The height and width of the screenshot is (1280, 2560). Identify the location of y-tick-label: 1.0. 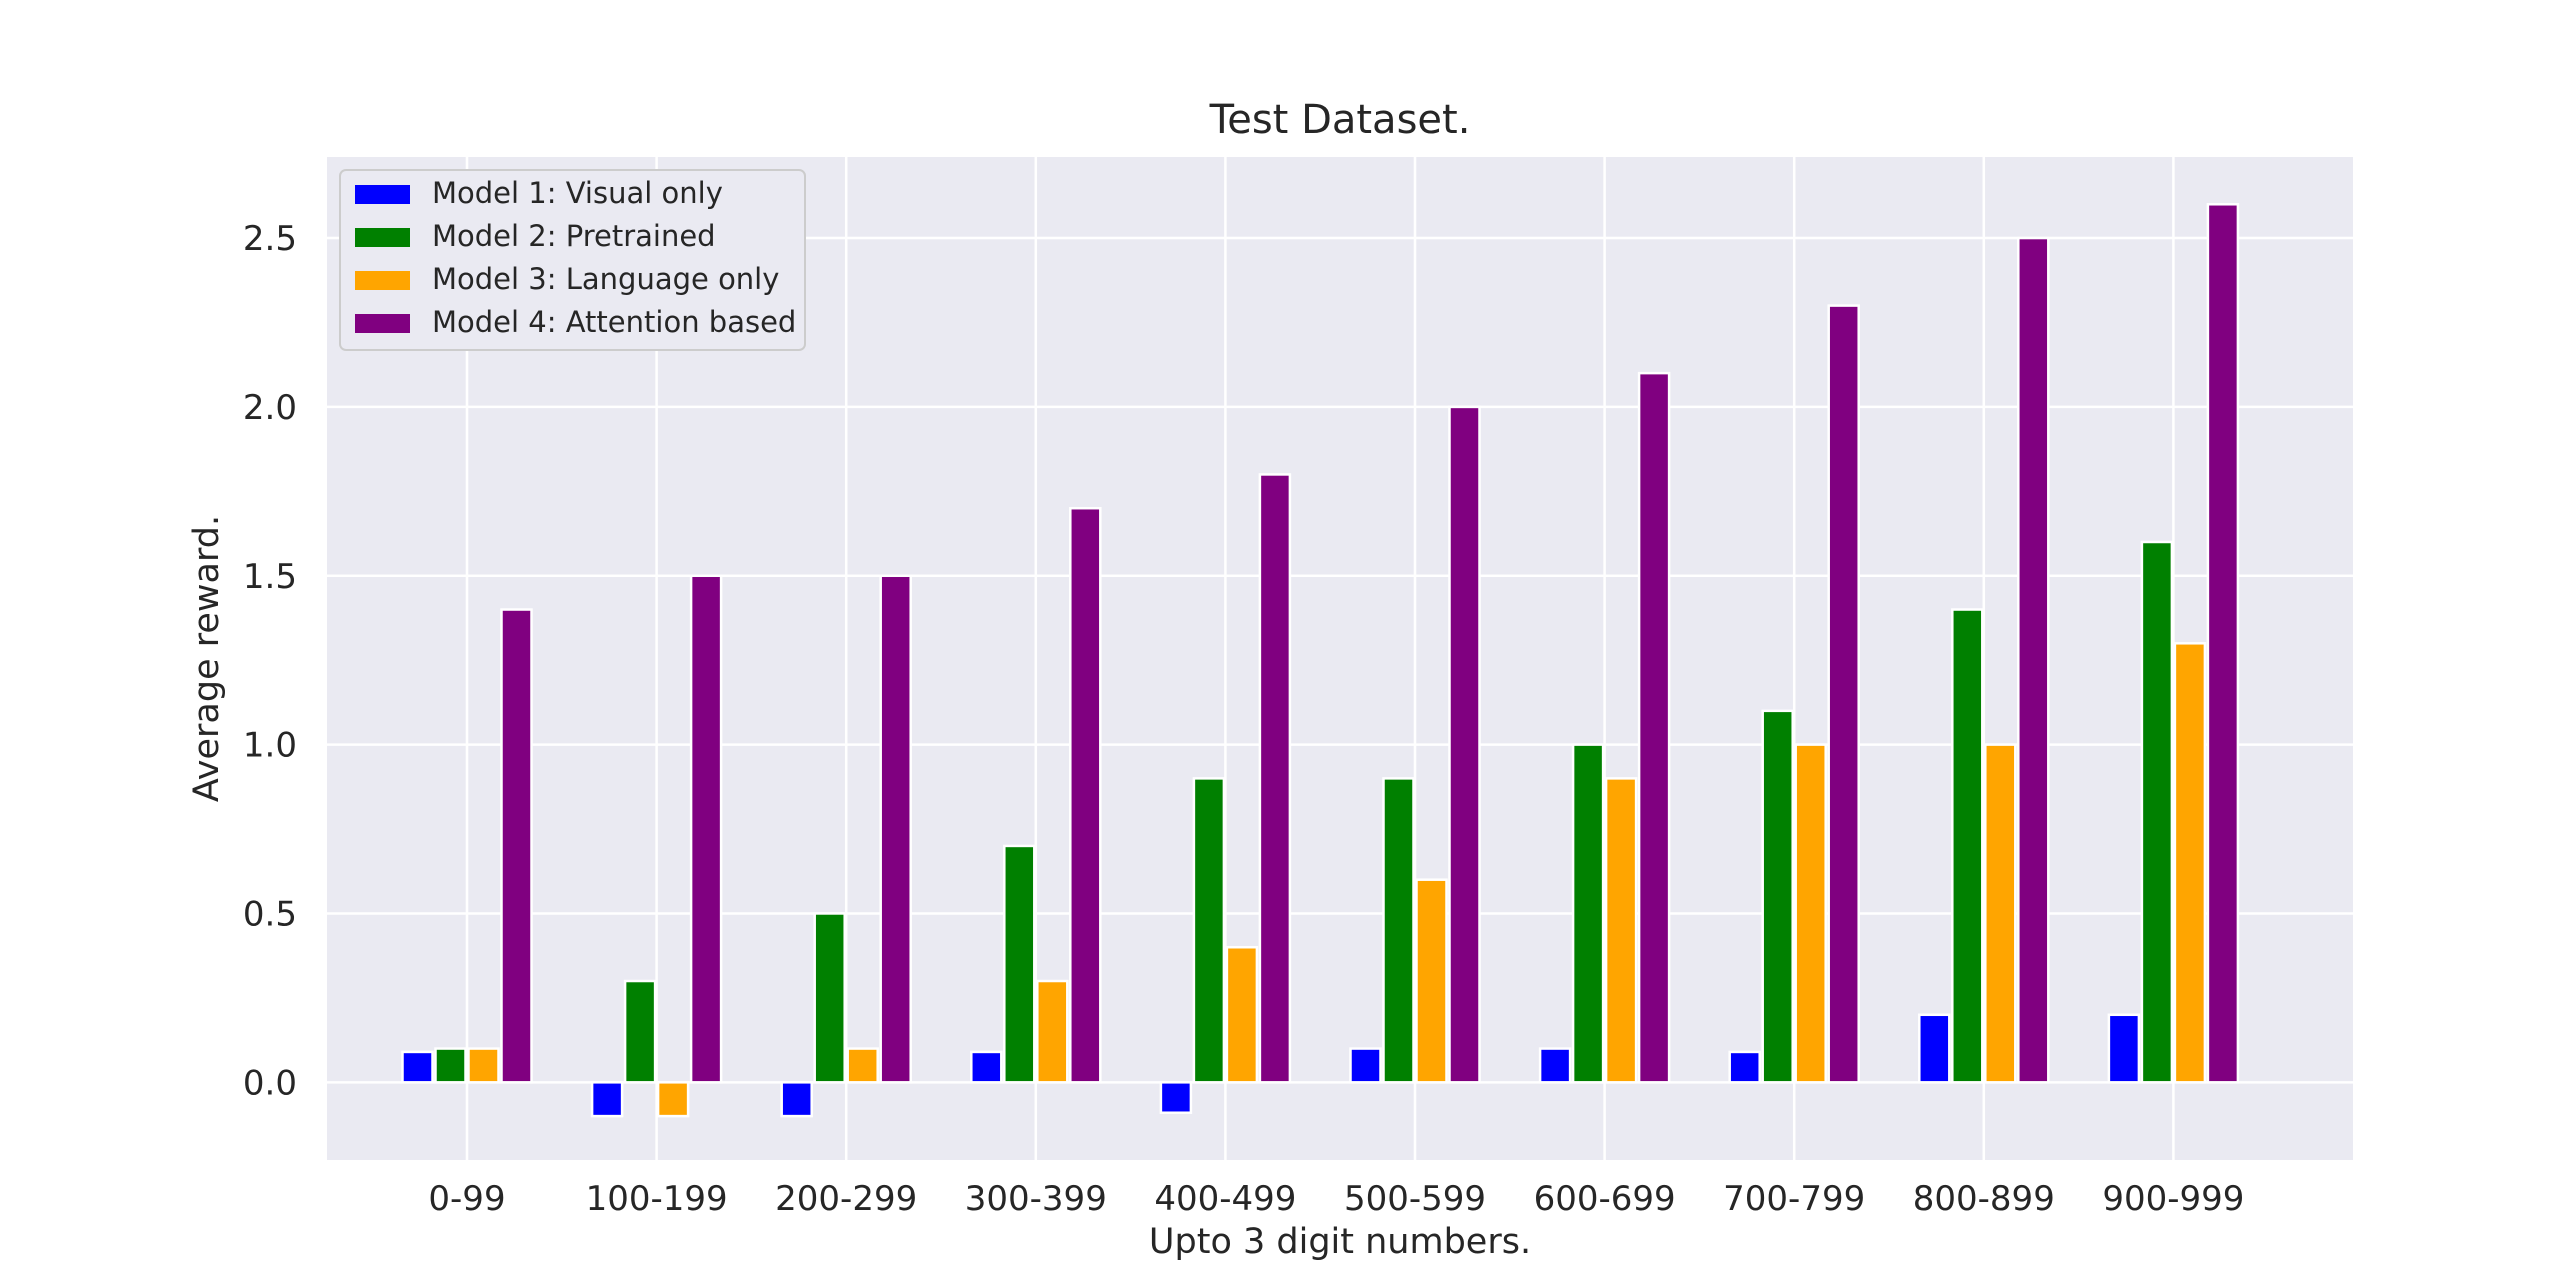
(270, 746).